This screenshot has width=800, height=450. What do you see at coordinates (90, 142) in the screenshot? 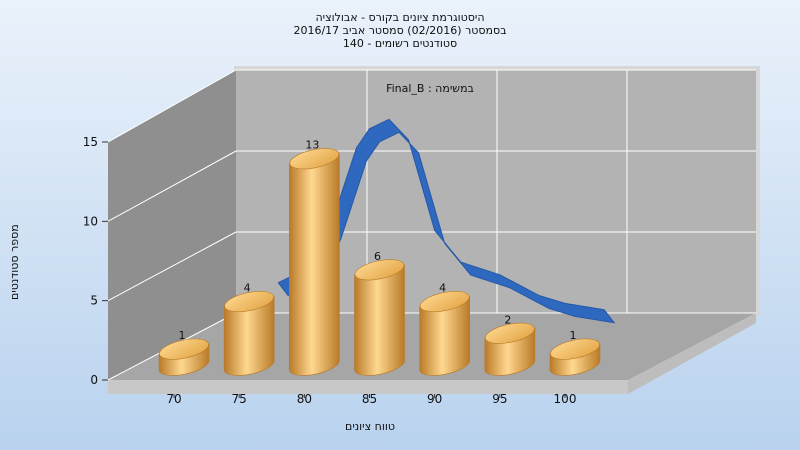
I see `y-tick-label: 15` at bounding box center [90, 142].